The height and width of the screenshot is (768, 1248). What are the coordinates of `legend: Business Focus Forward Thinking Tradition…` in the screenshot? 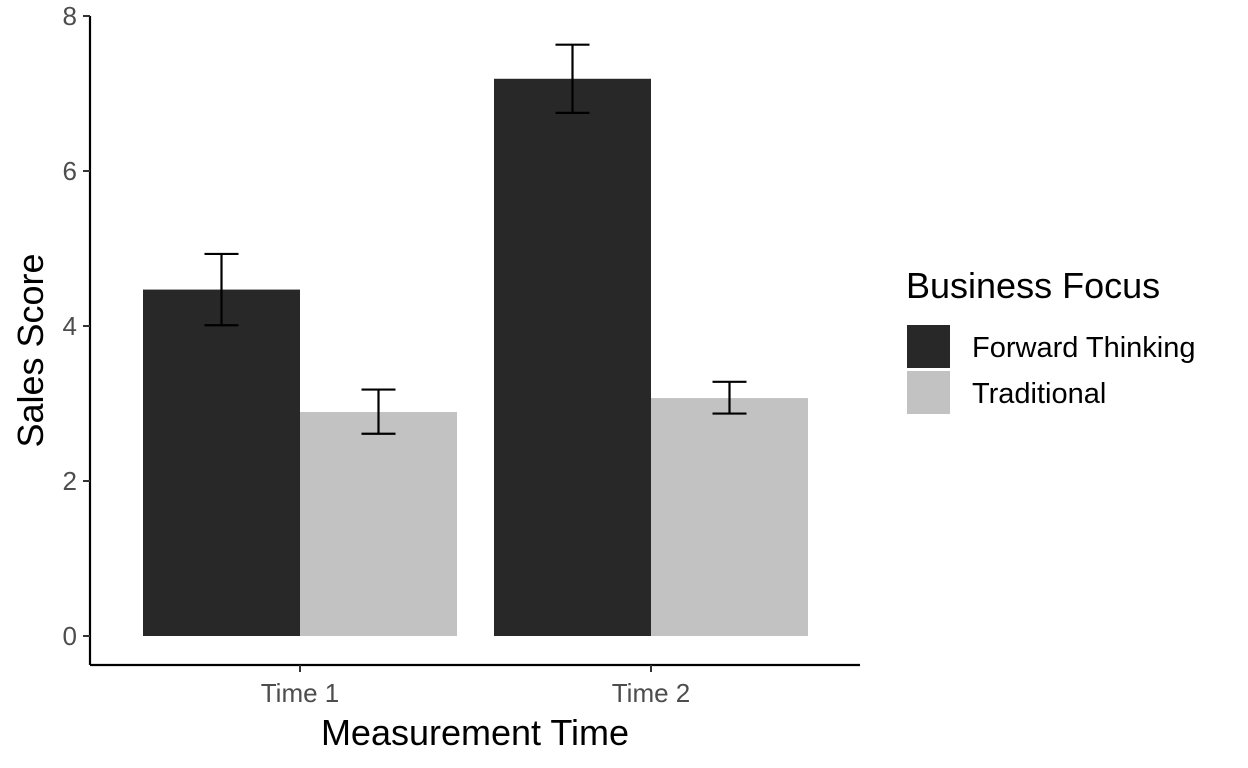 It's located at (1051, 339).